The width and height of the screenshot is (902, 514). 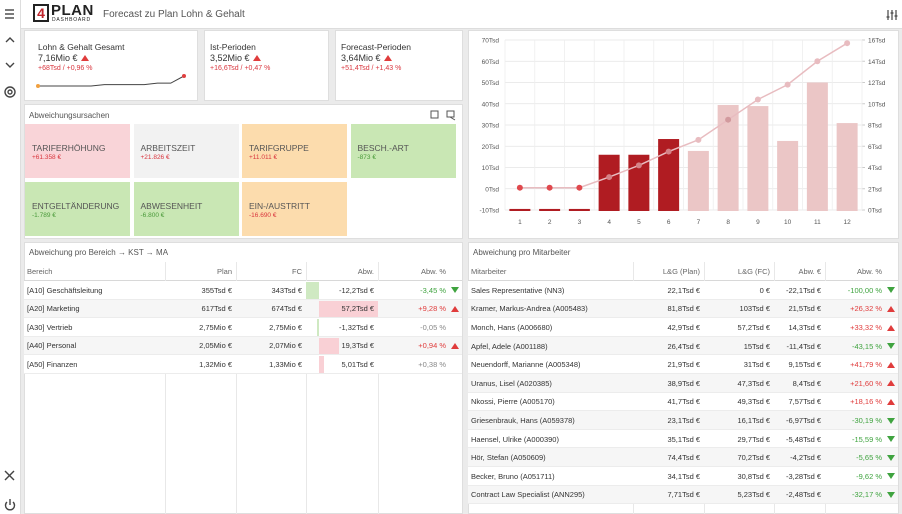 What do you see at coordinates (294, 151) in the screenshot?
I see `cause-tile: TARIFGRUPPE +11.011 €` at bounding box center [294, 151].